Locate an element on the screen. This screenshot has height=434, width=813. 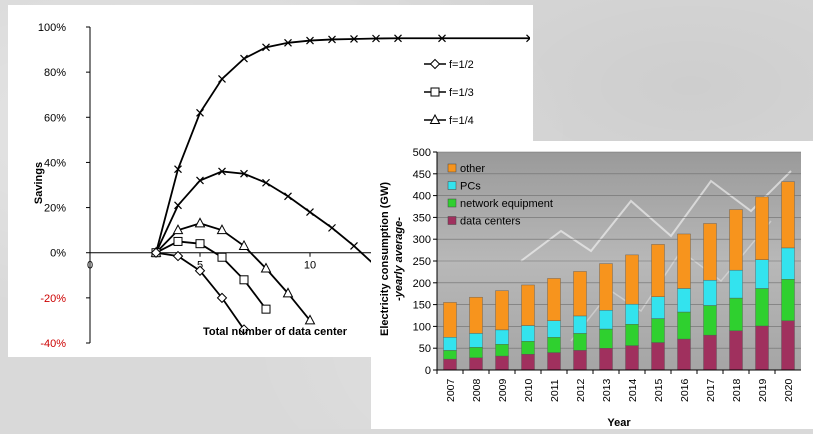
electricity-bar-stack-2007 is located at coordinates (450, 336).